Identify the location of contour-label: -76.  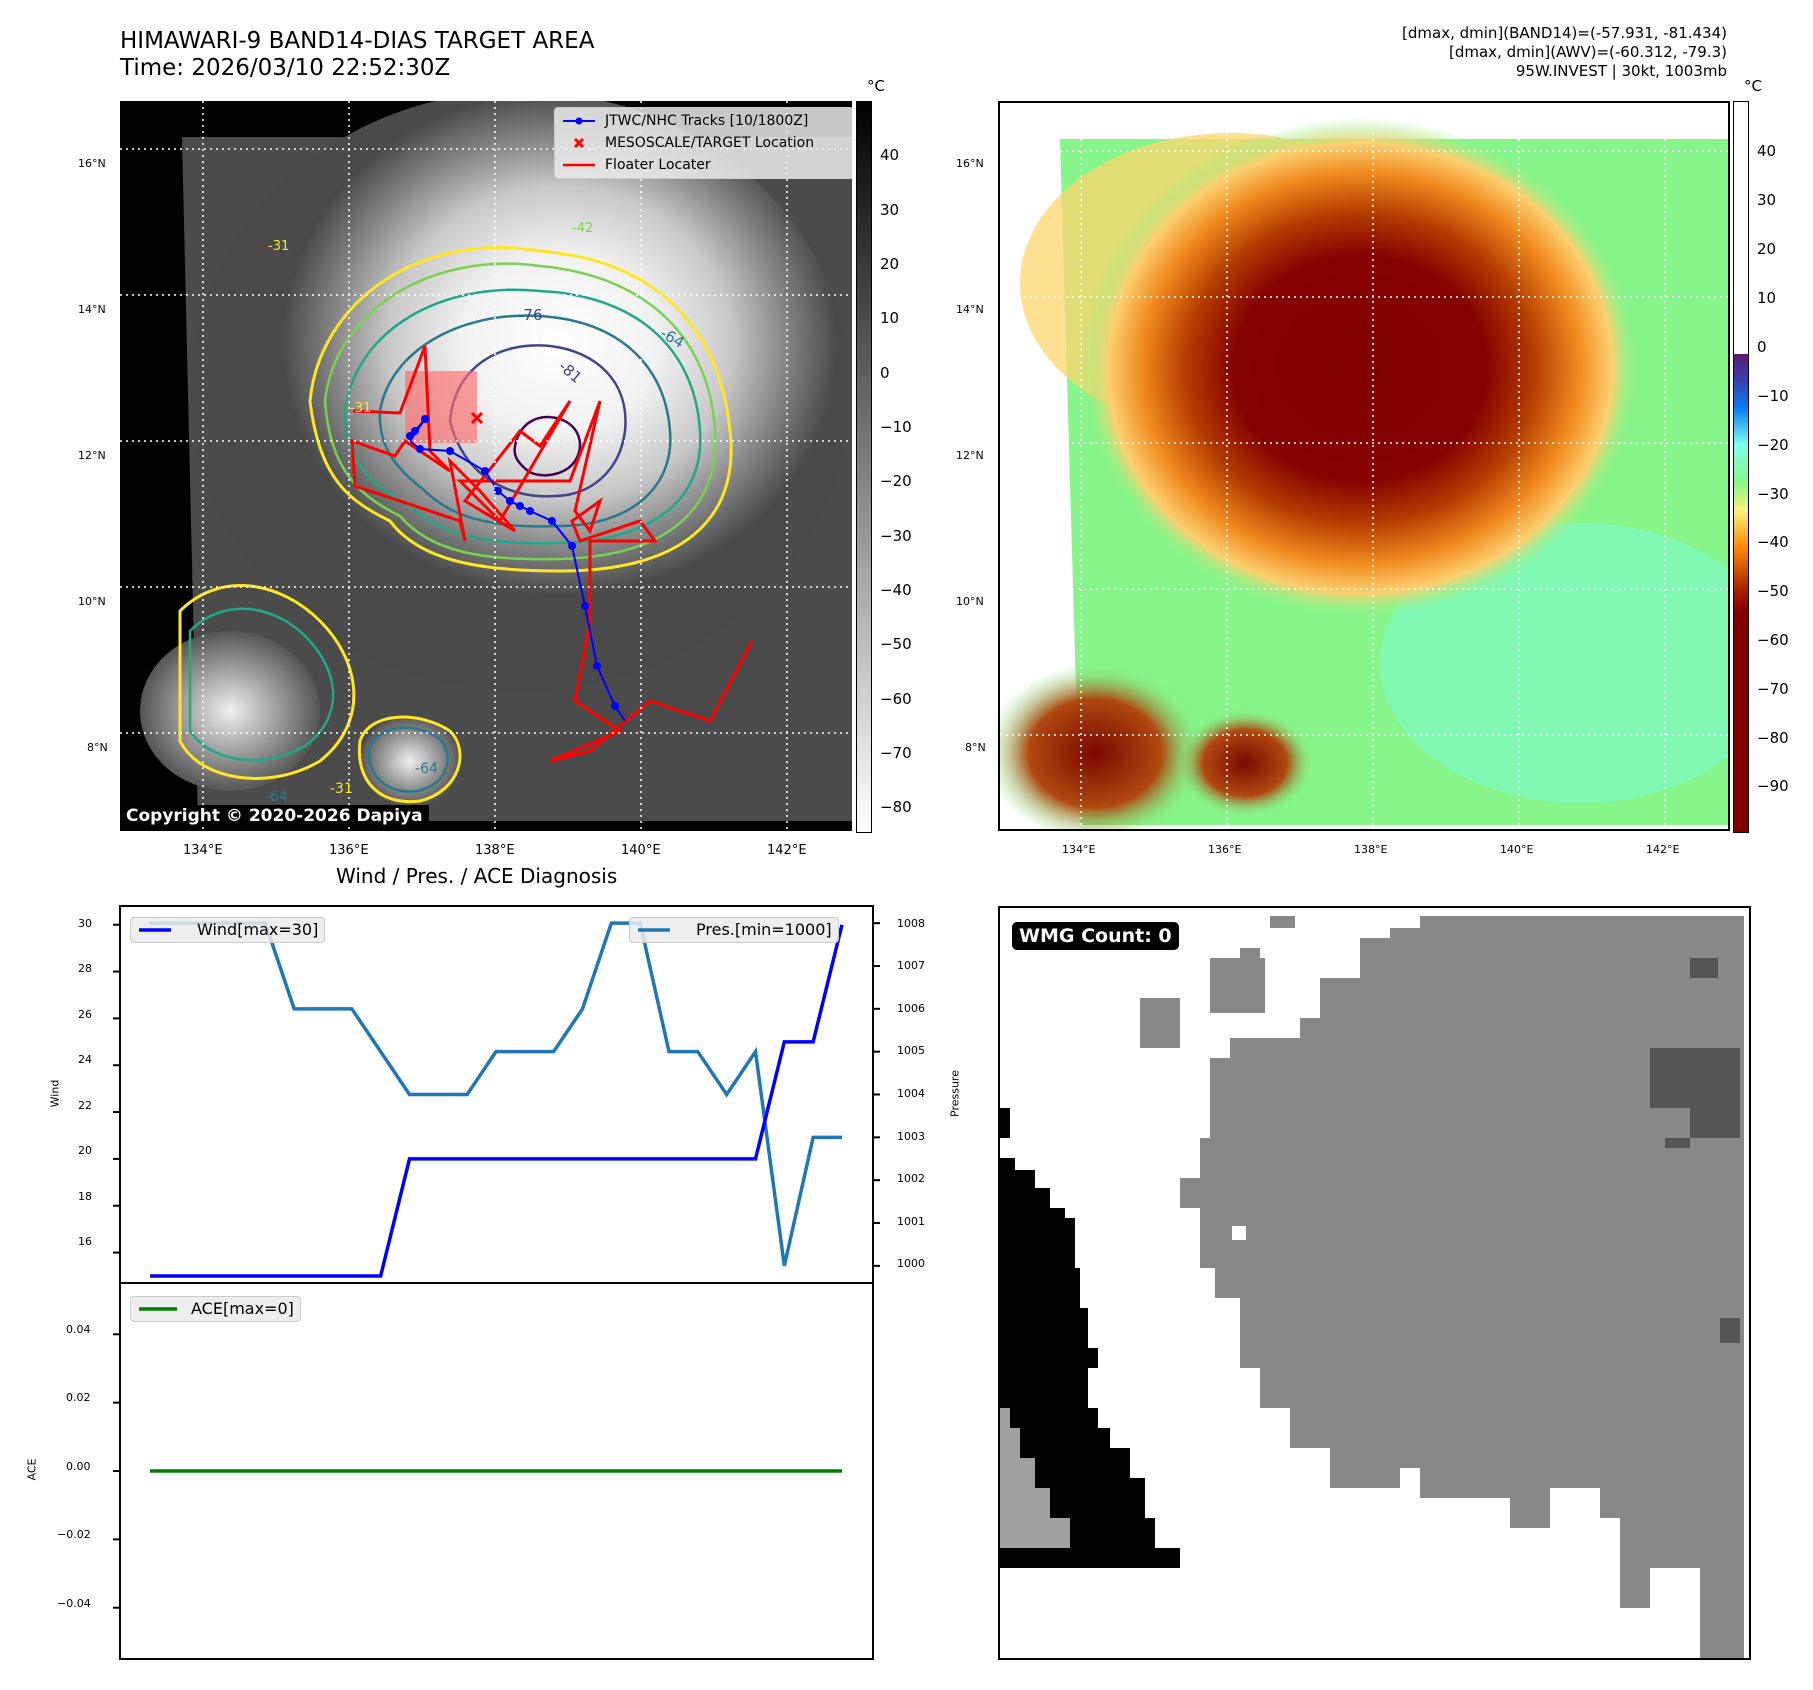
(530, 315).